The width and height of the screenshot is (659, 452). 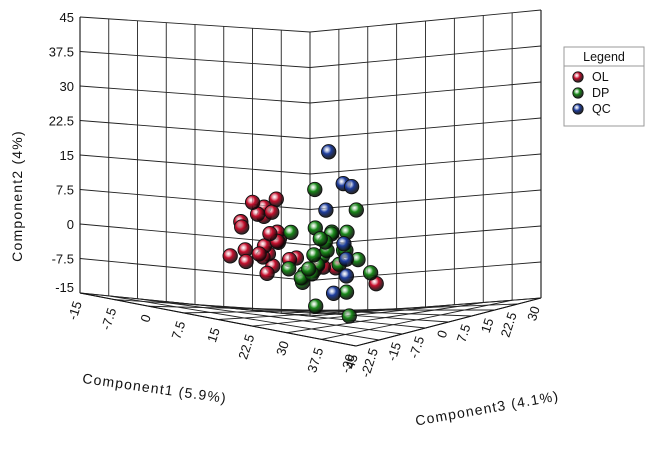 I want to click on tick-label-component2: -15, so click(x=64, y=287).